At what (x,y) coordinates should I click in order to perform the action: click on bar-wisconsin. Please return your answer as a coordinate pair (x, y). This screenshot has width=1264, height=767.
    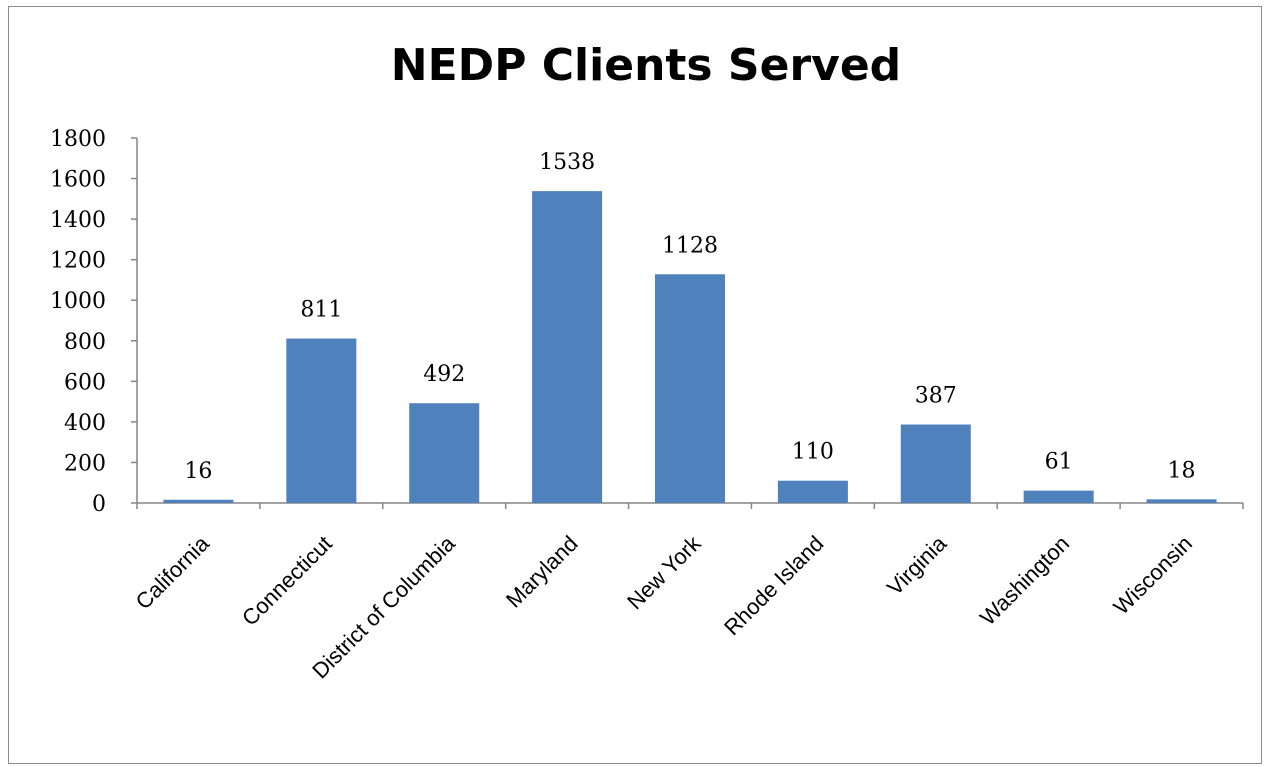
    Looking at the image, I should click on (1181, 501).